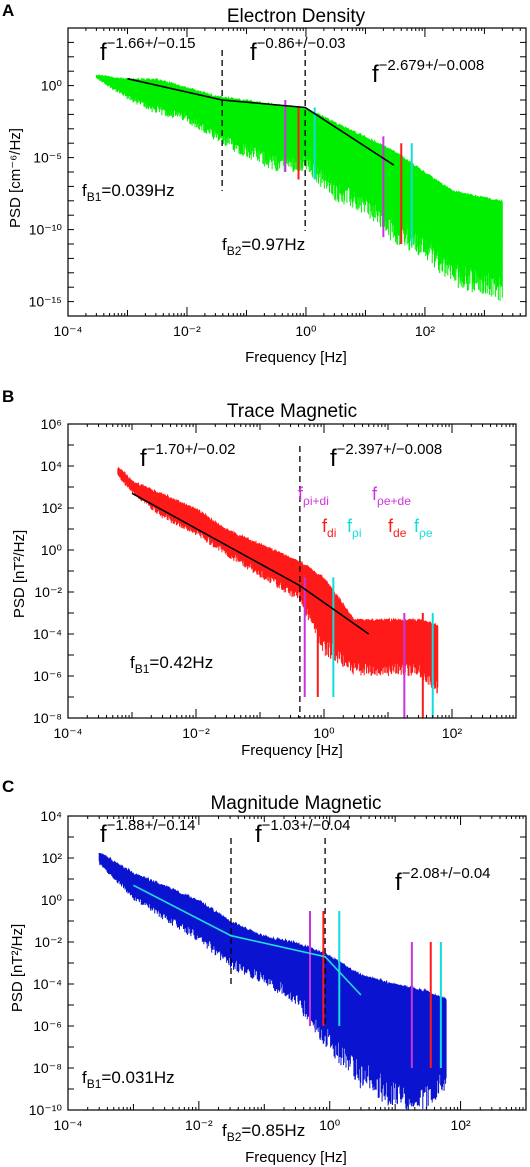 The height and width of the screenshot is (1167, 530). Describe the element at coordinates (8, 786) in the screenshot. I see `panel-letter-c: C` at that location.